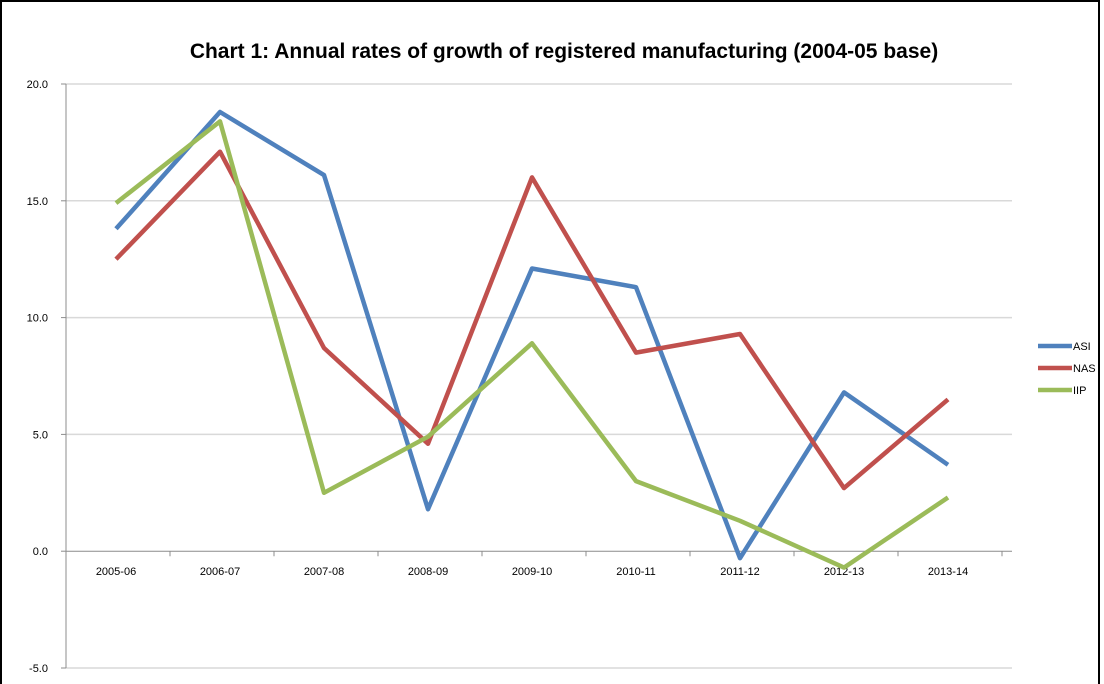  I want to click on y-tick-label: 20.0, so click(37, 85).